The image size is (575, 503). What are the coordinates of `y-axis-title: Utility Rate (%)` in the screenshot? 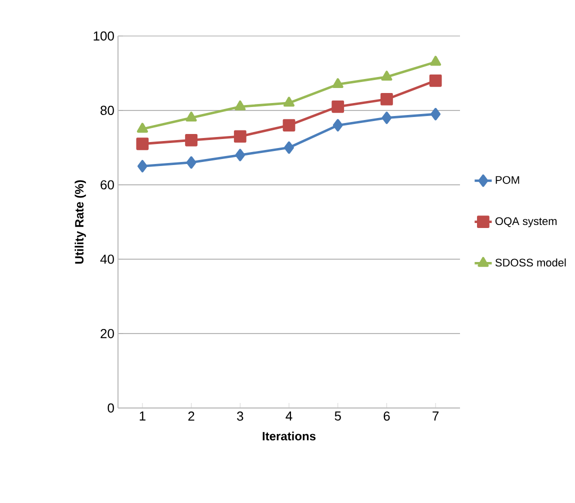 It's located at (80, 222).